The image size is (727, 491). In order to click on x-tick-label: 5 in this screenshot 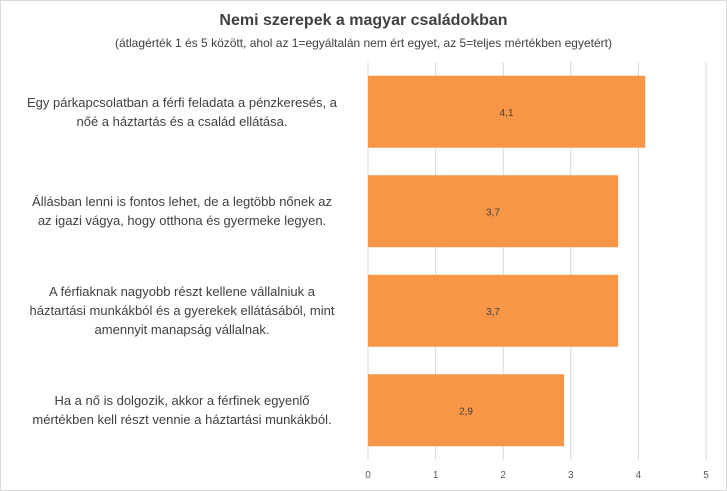, I will do `click(706, 475)`.